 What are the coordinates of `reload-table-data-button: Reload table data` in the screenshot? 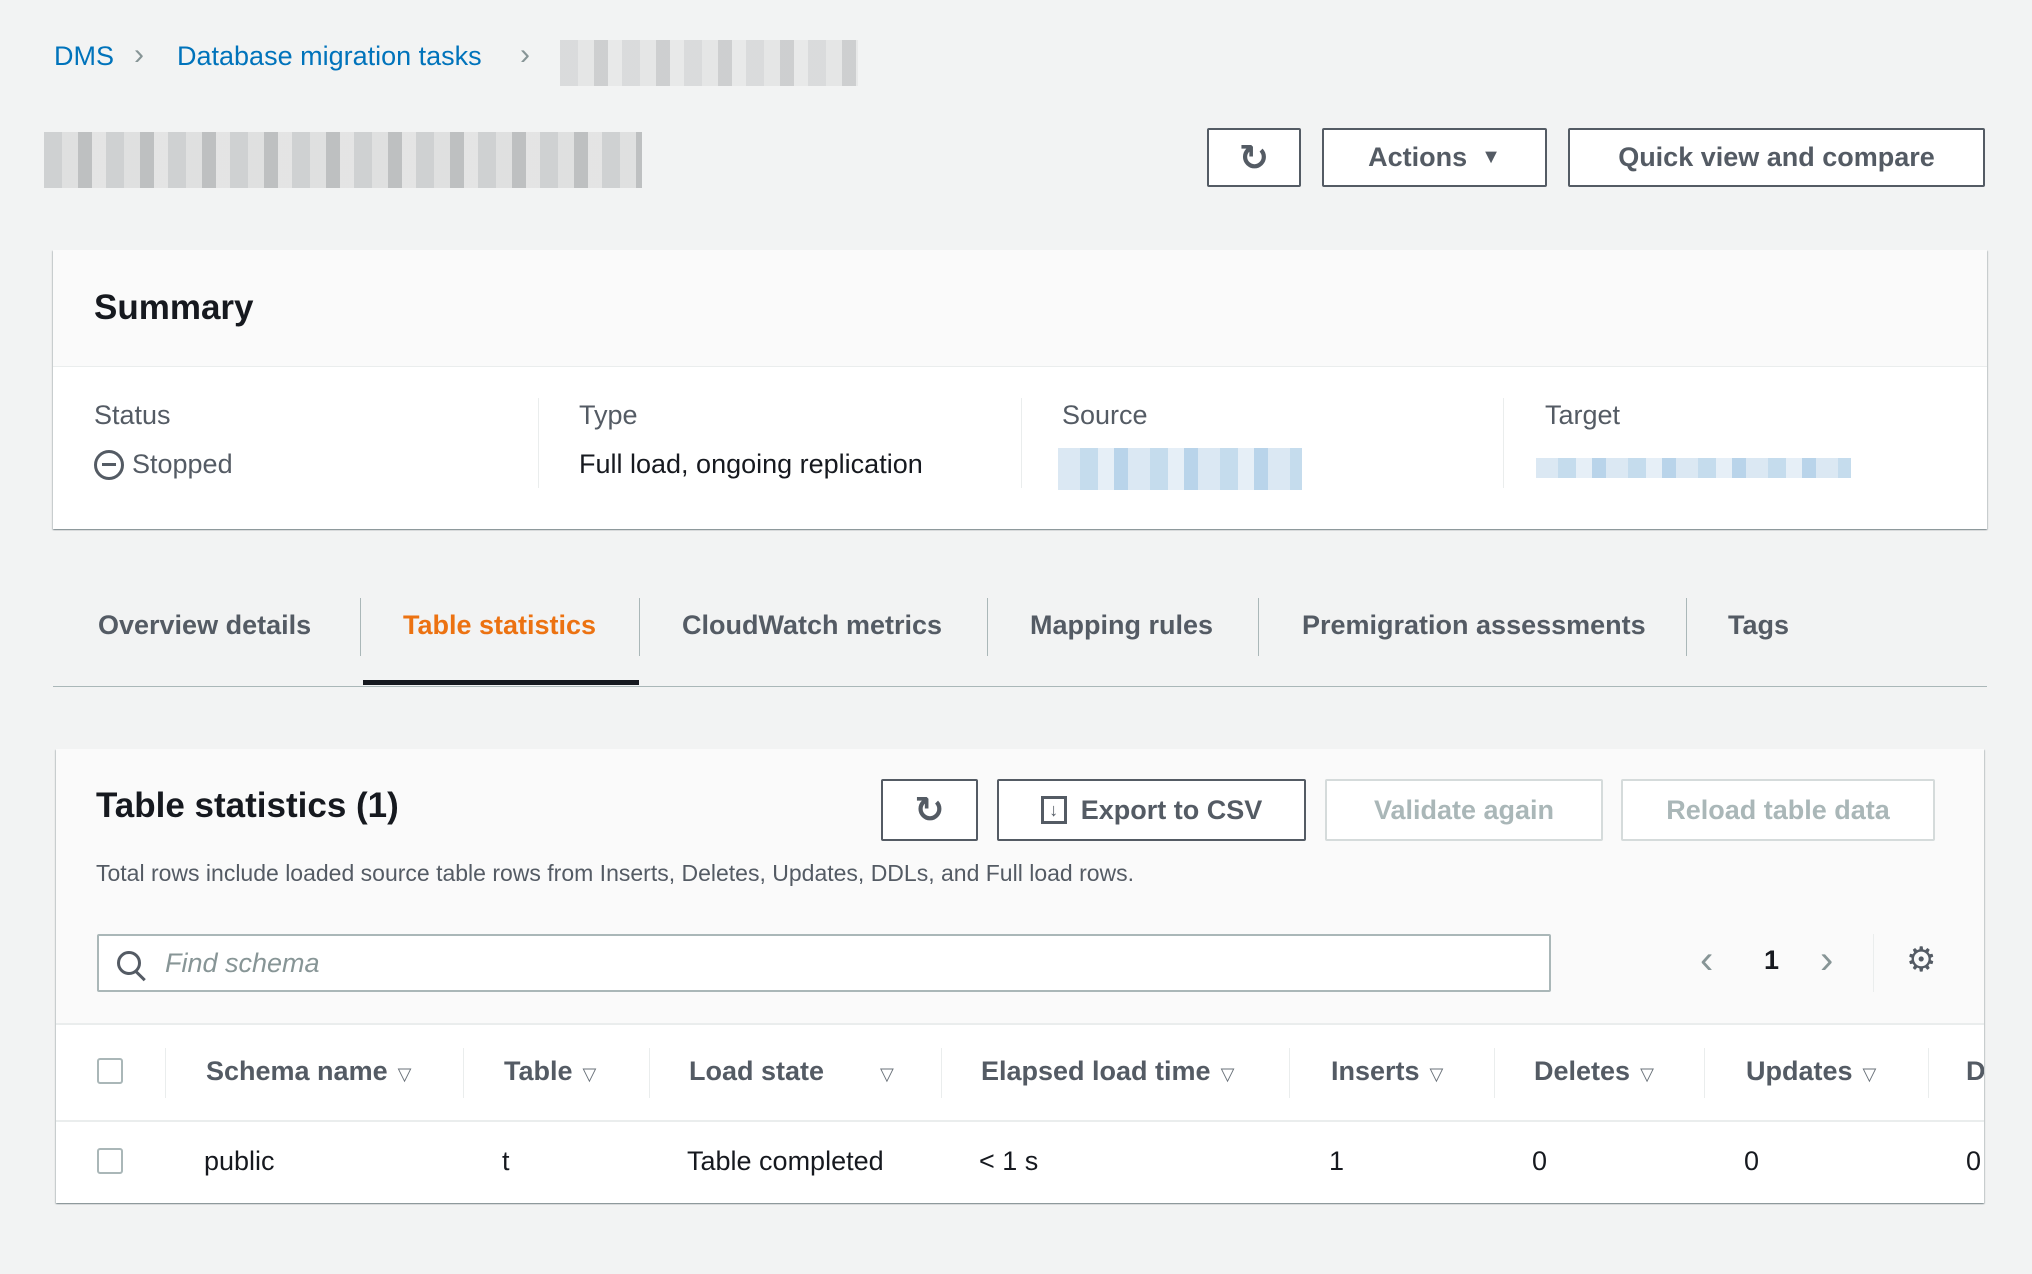 It's located at (1778, 810).